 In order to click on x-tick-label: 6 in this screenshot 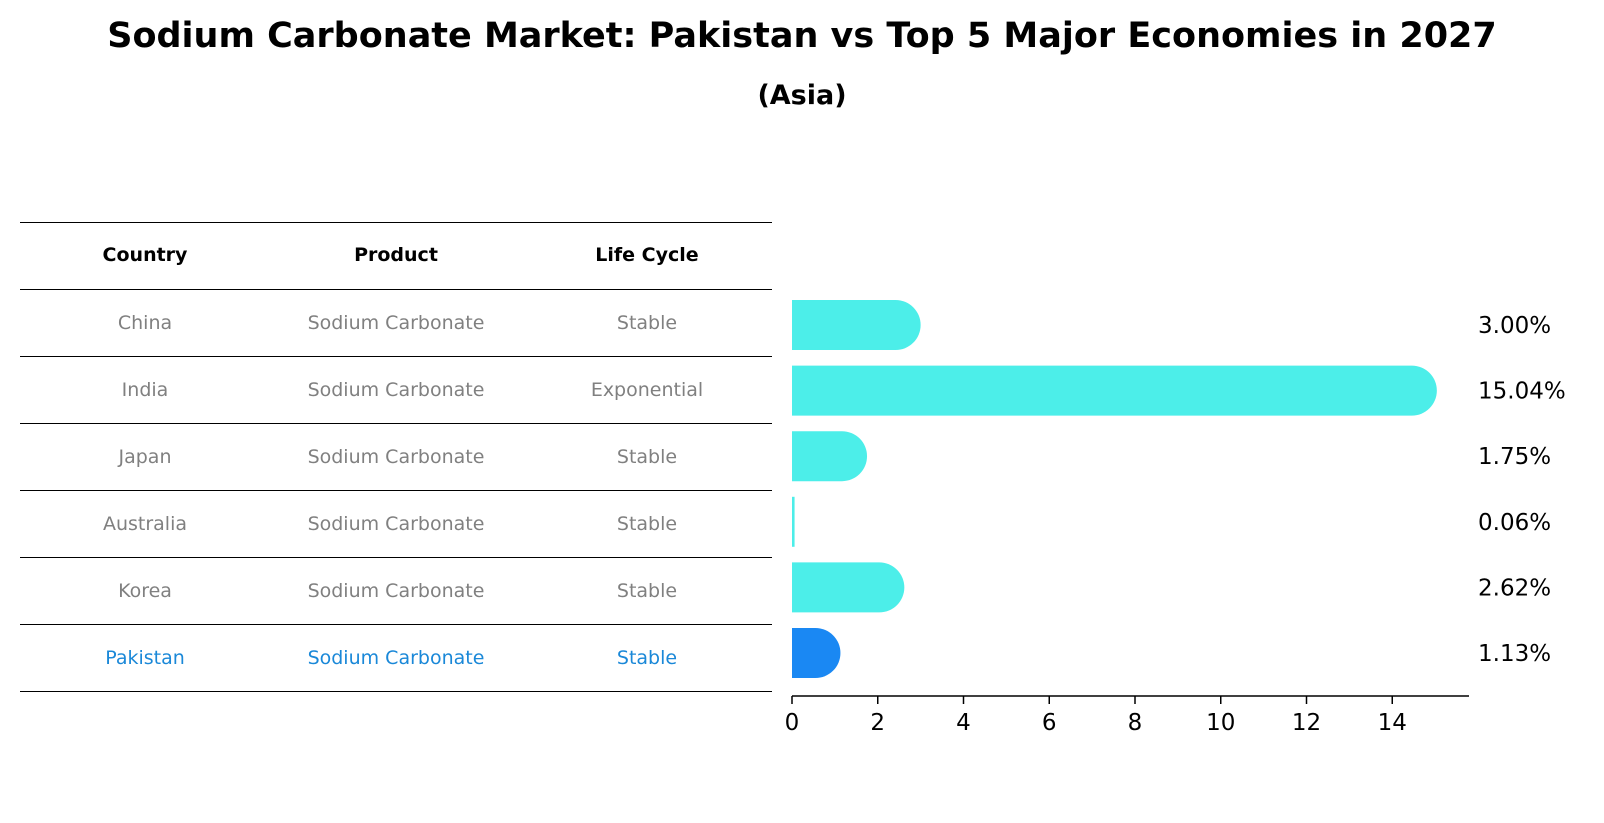, I will do `click(1049, 723)`.